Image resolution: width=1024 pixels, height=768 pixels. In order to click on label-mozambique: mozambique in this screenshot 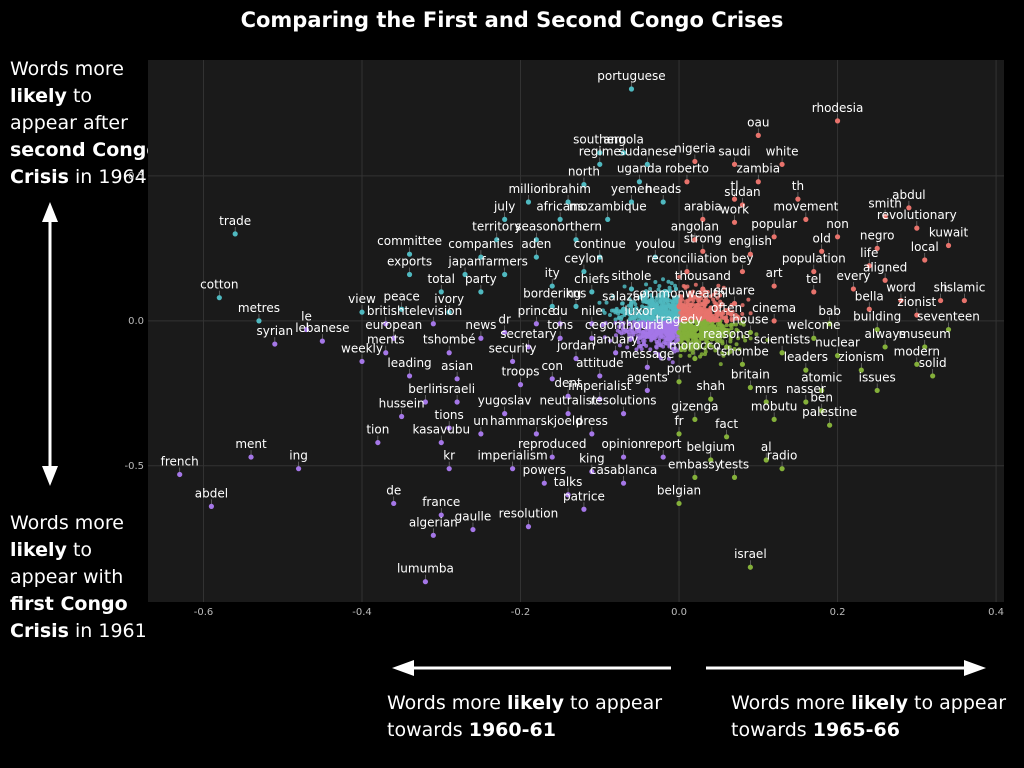, I will do `click(608, 206)`.